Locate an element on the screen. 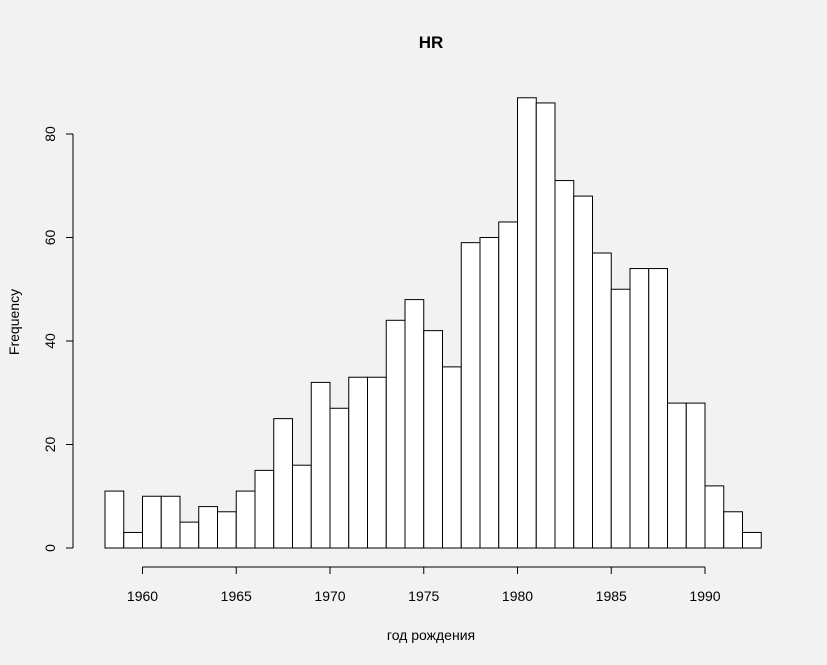 Image resolution: width=827 pixels, height=665 pixels. y-tick-label: 0 is located at coordinates (50, 548).